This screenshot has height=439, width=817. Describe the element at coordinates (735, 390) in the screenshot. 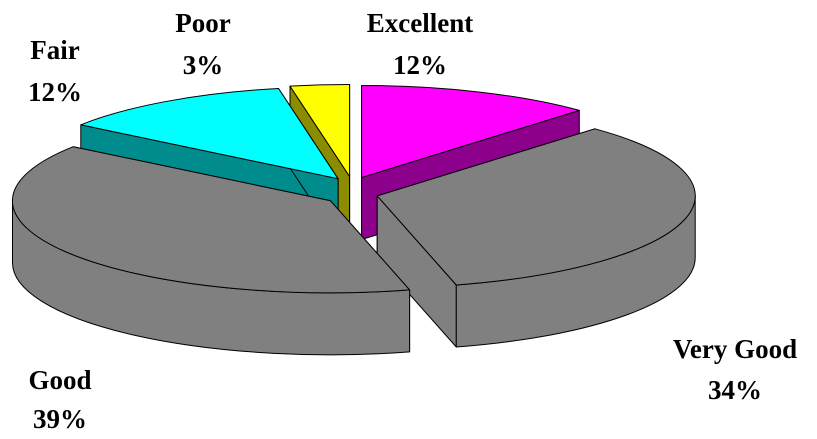

I see `slice-value-label: 34%` at that location.